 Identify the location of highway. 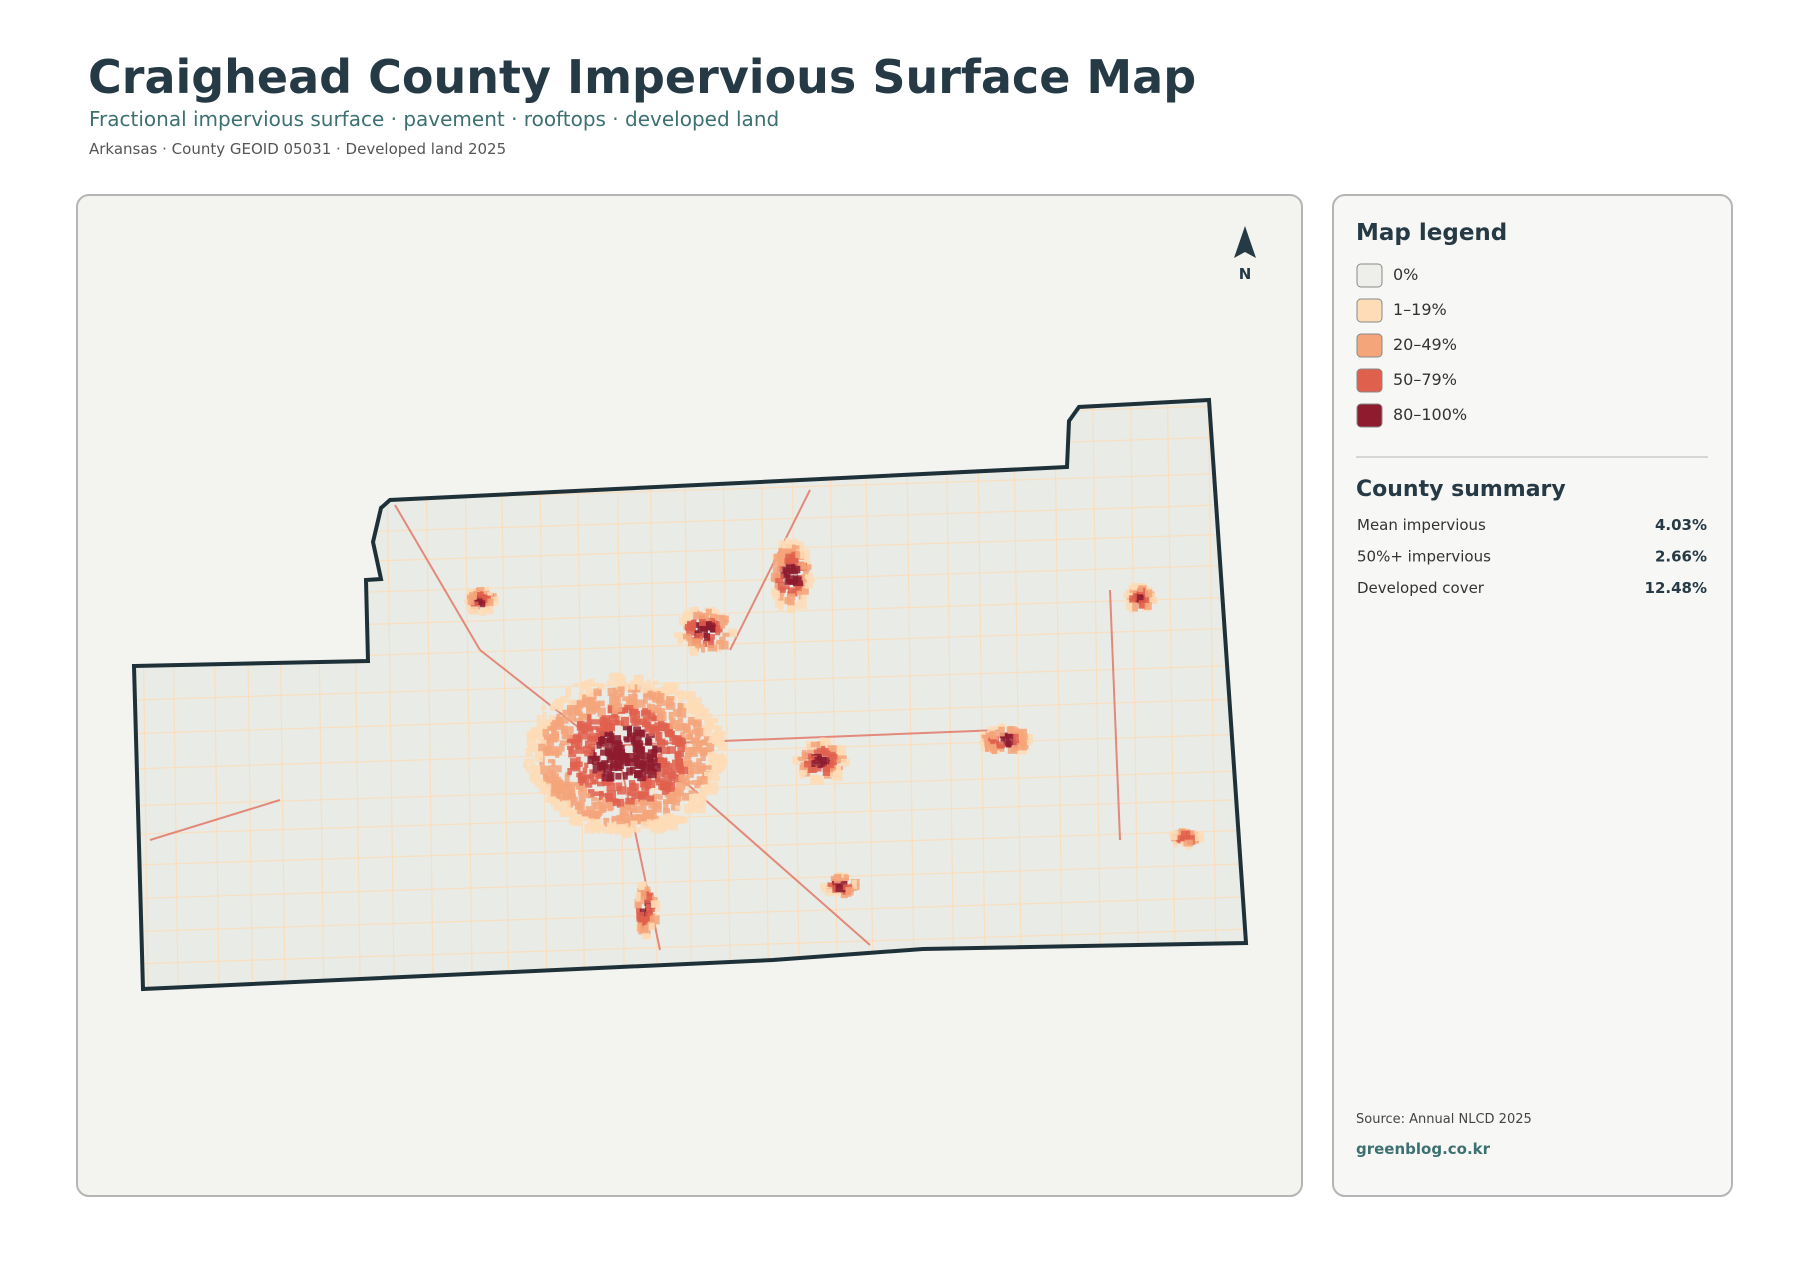
(1115, 715).